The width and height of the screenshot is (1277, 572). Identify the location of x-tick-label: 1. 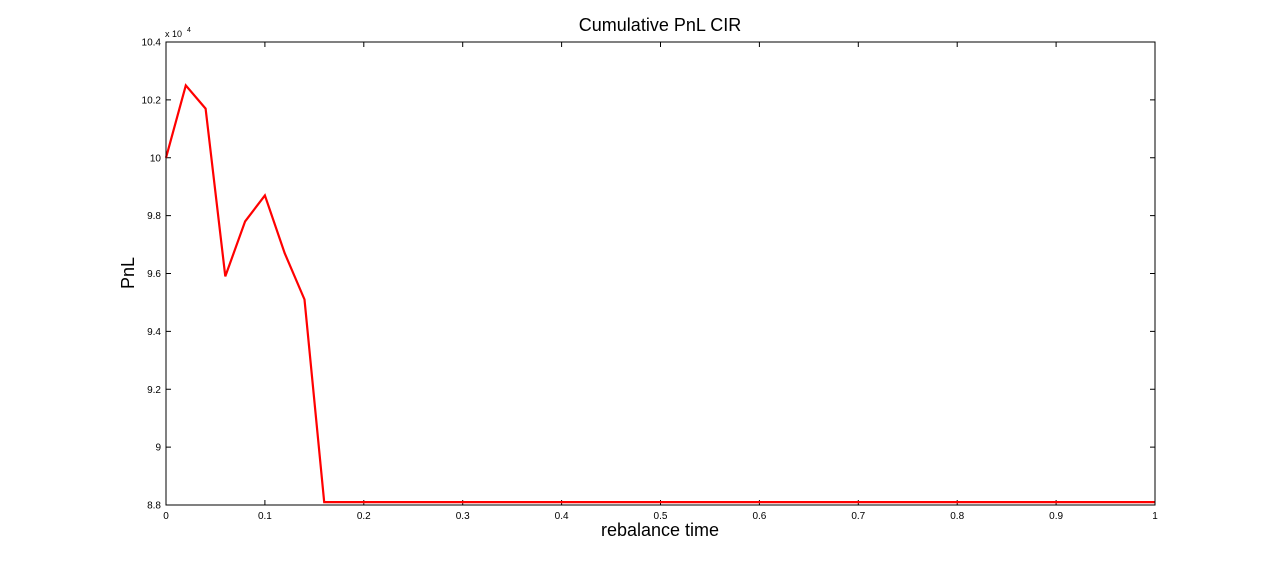
(1155, 516).